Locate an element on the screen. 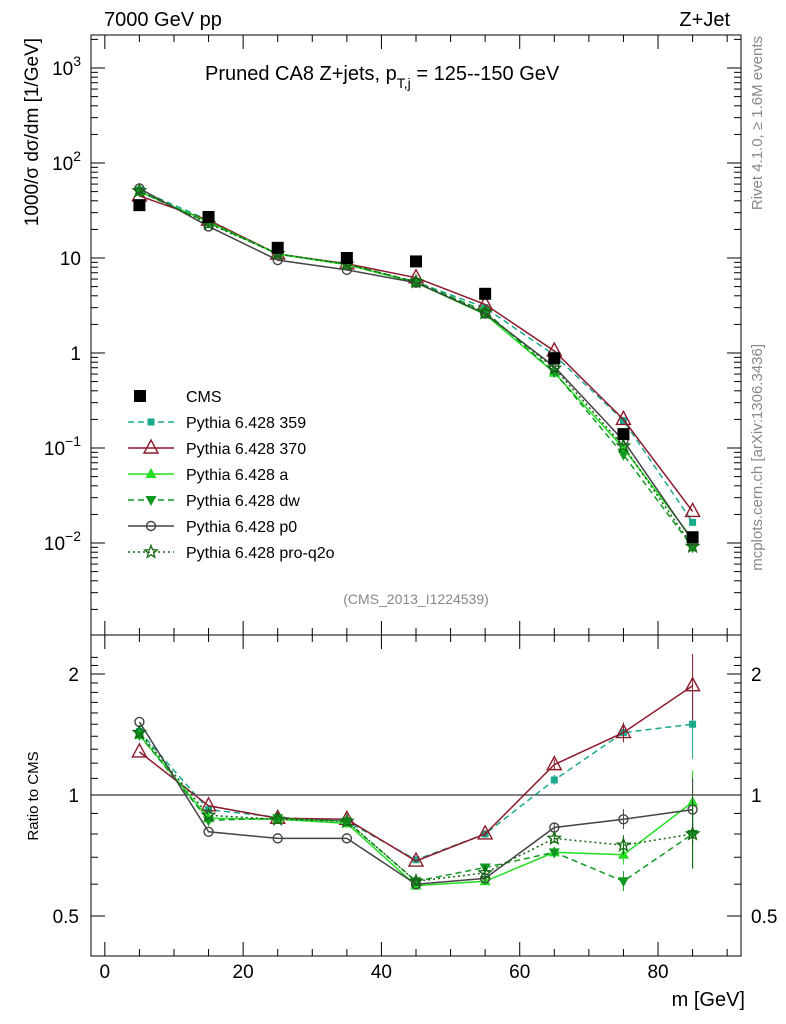  legend-label-pythia-6-428-p0: Pythia 6.428 p0 is located at coordinates (241, 527).